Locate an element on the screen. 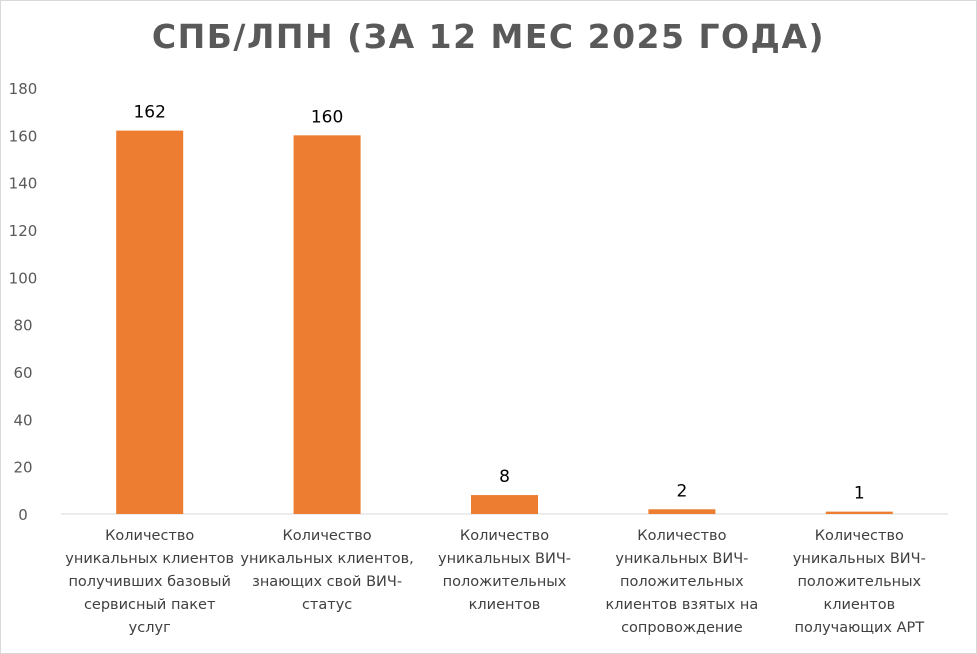  chart-title: СПБ/ЛПН (ЗА 12 МЕС 2025 ГОДА) is located at coordinates (488, 36).